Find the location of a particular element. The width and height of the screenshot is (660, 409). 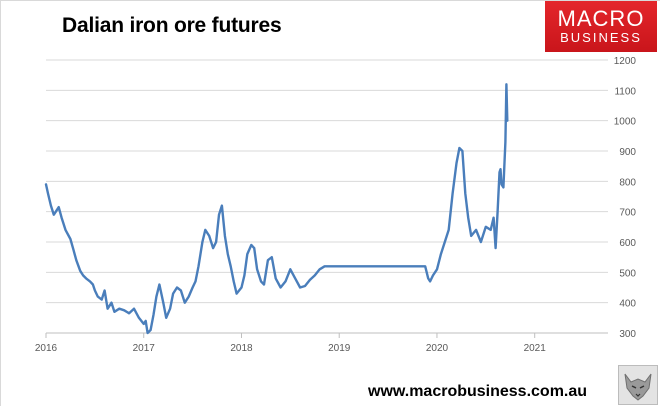

x-tick-label: 2016 is located at coordinates (46, 348).